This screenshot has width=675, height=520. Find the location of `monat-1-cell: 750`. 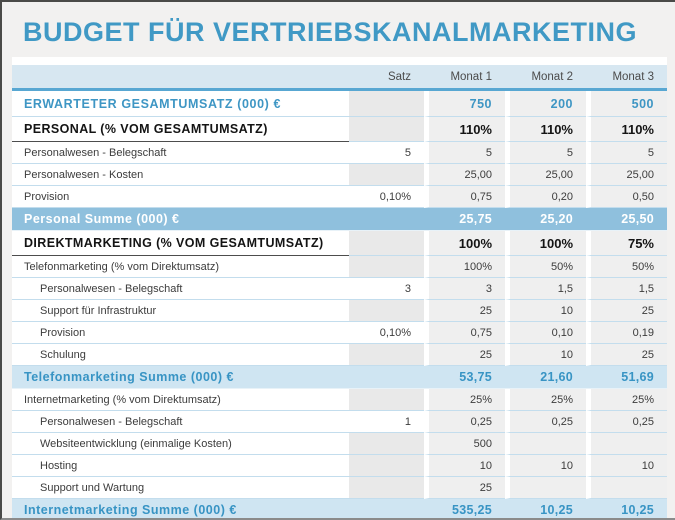

monat-1-cell: 750 is located at coordinates (464, 104).